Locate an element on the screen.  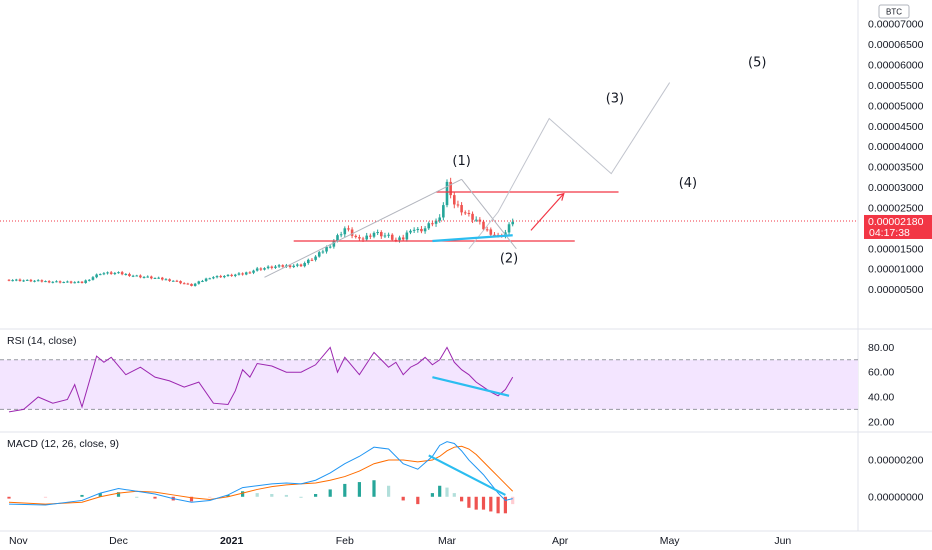
price-tick-label: 0.00001500 is located at coordinates (896, 249).